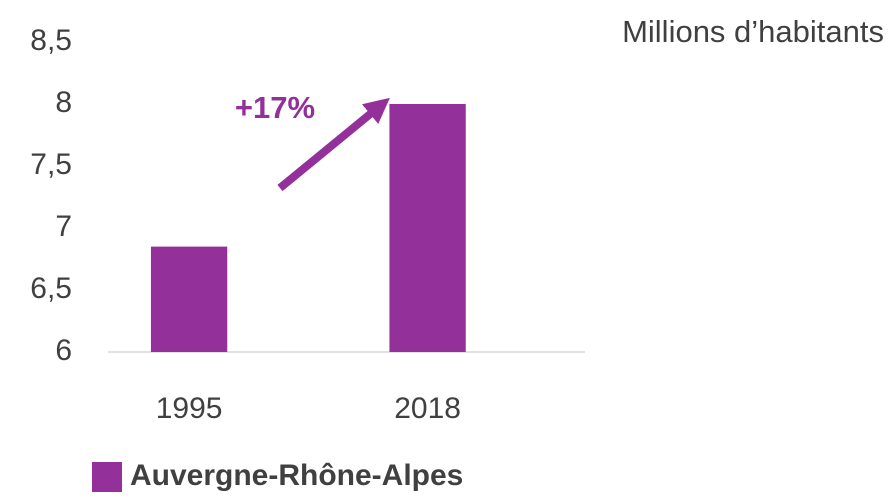 This screenshot has width=889, height=501. What do you see at coordinates (189, 408) in the screenshot?
I see `x-tick-label: 1995` at bounding box center [189, 408].